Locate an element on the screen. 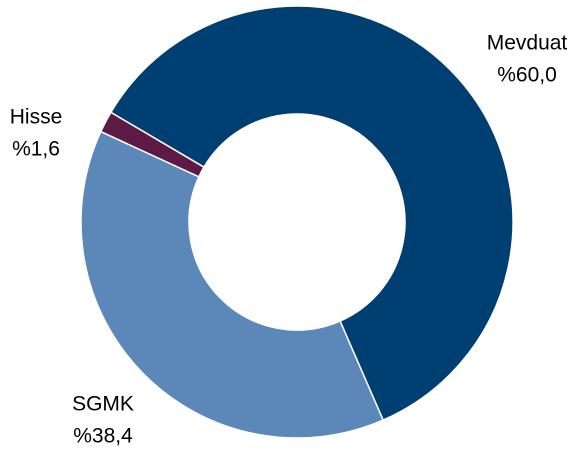 This screenshot has width=576, height=457. slice-label: Mevduat is located at coordinates (527, 43).